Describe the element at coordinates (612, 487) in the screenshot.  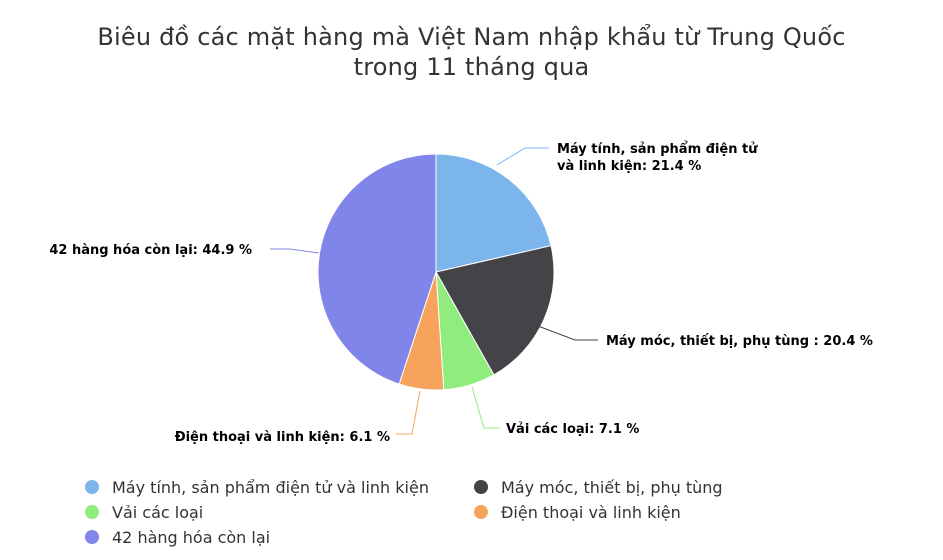
I see `legend-item-label: Máy móc, thiết bị, phụ tùng` at that location.